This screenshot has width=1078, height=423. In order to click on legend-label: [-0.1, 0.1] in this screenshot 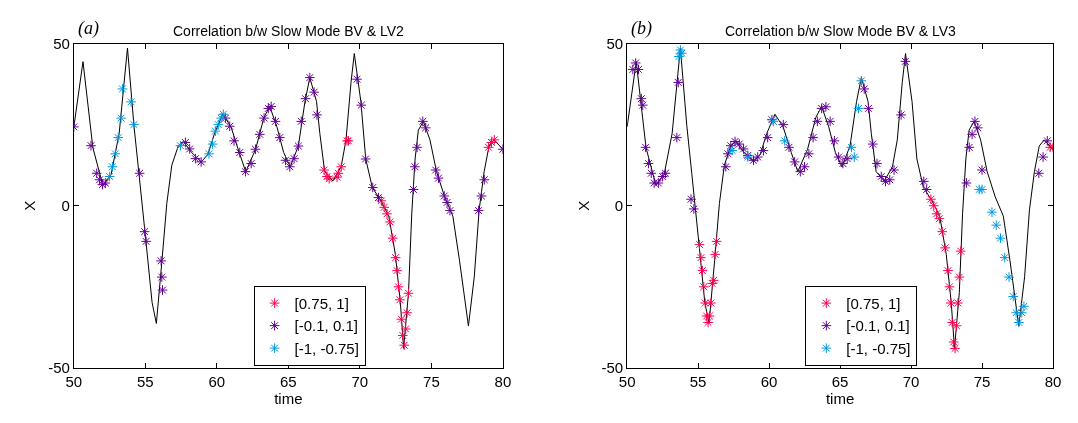, I will do `click(878, 326)`.